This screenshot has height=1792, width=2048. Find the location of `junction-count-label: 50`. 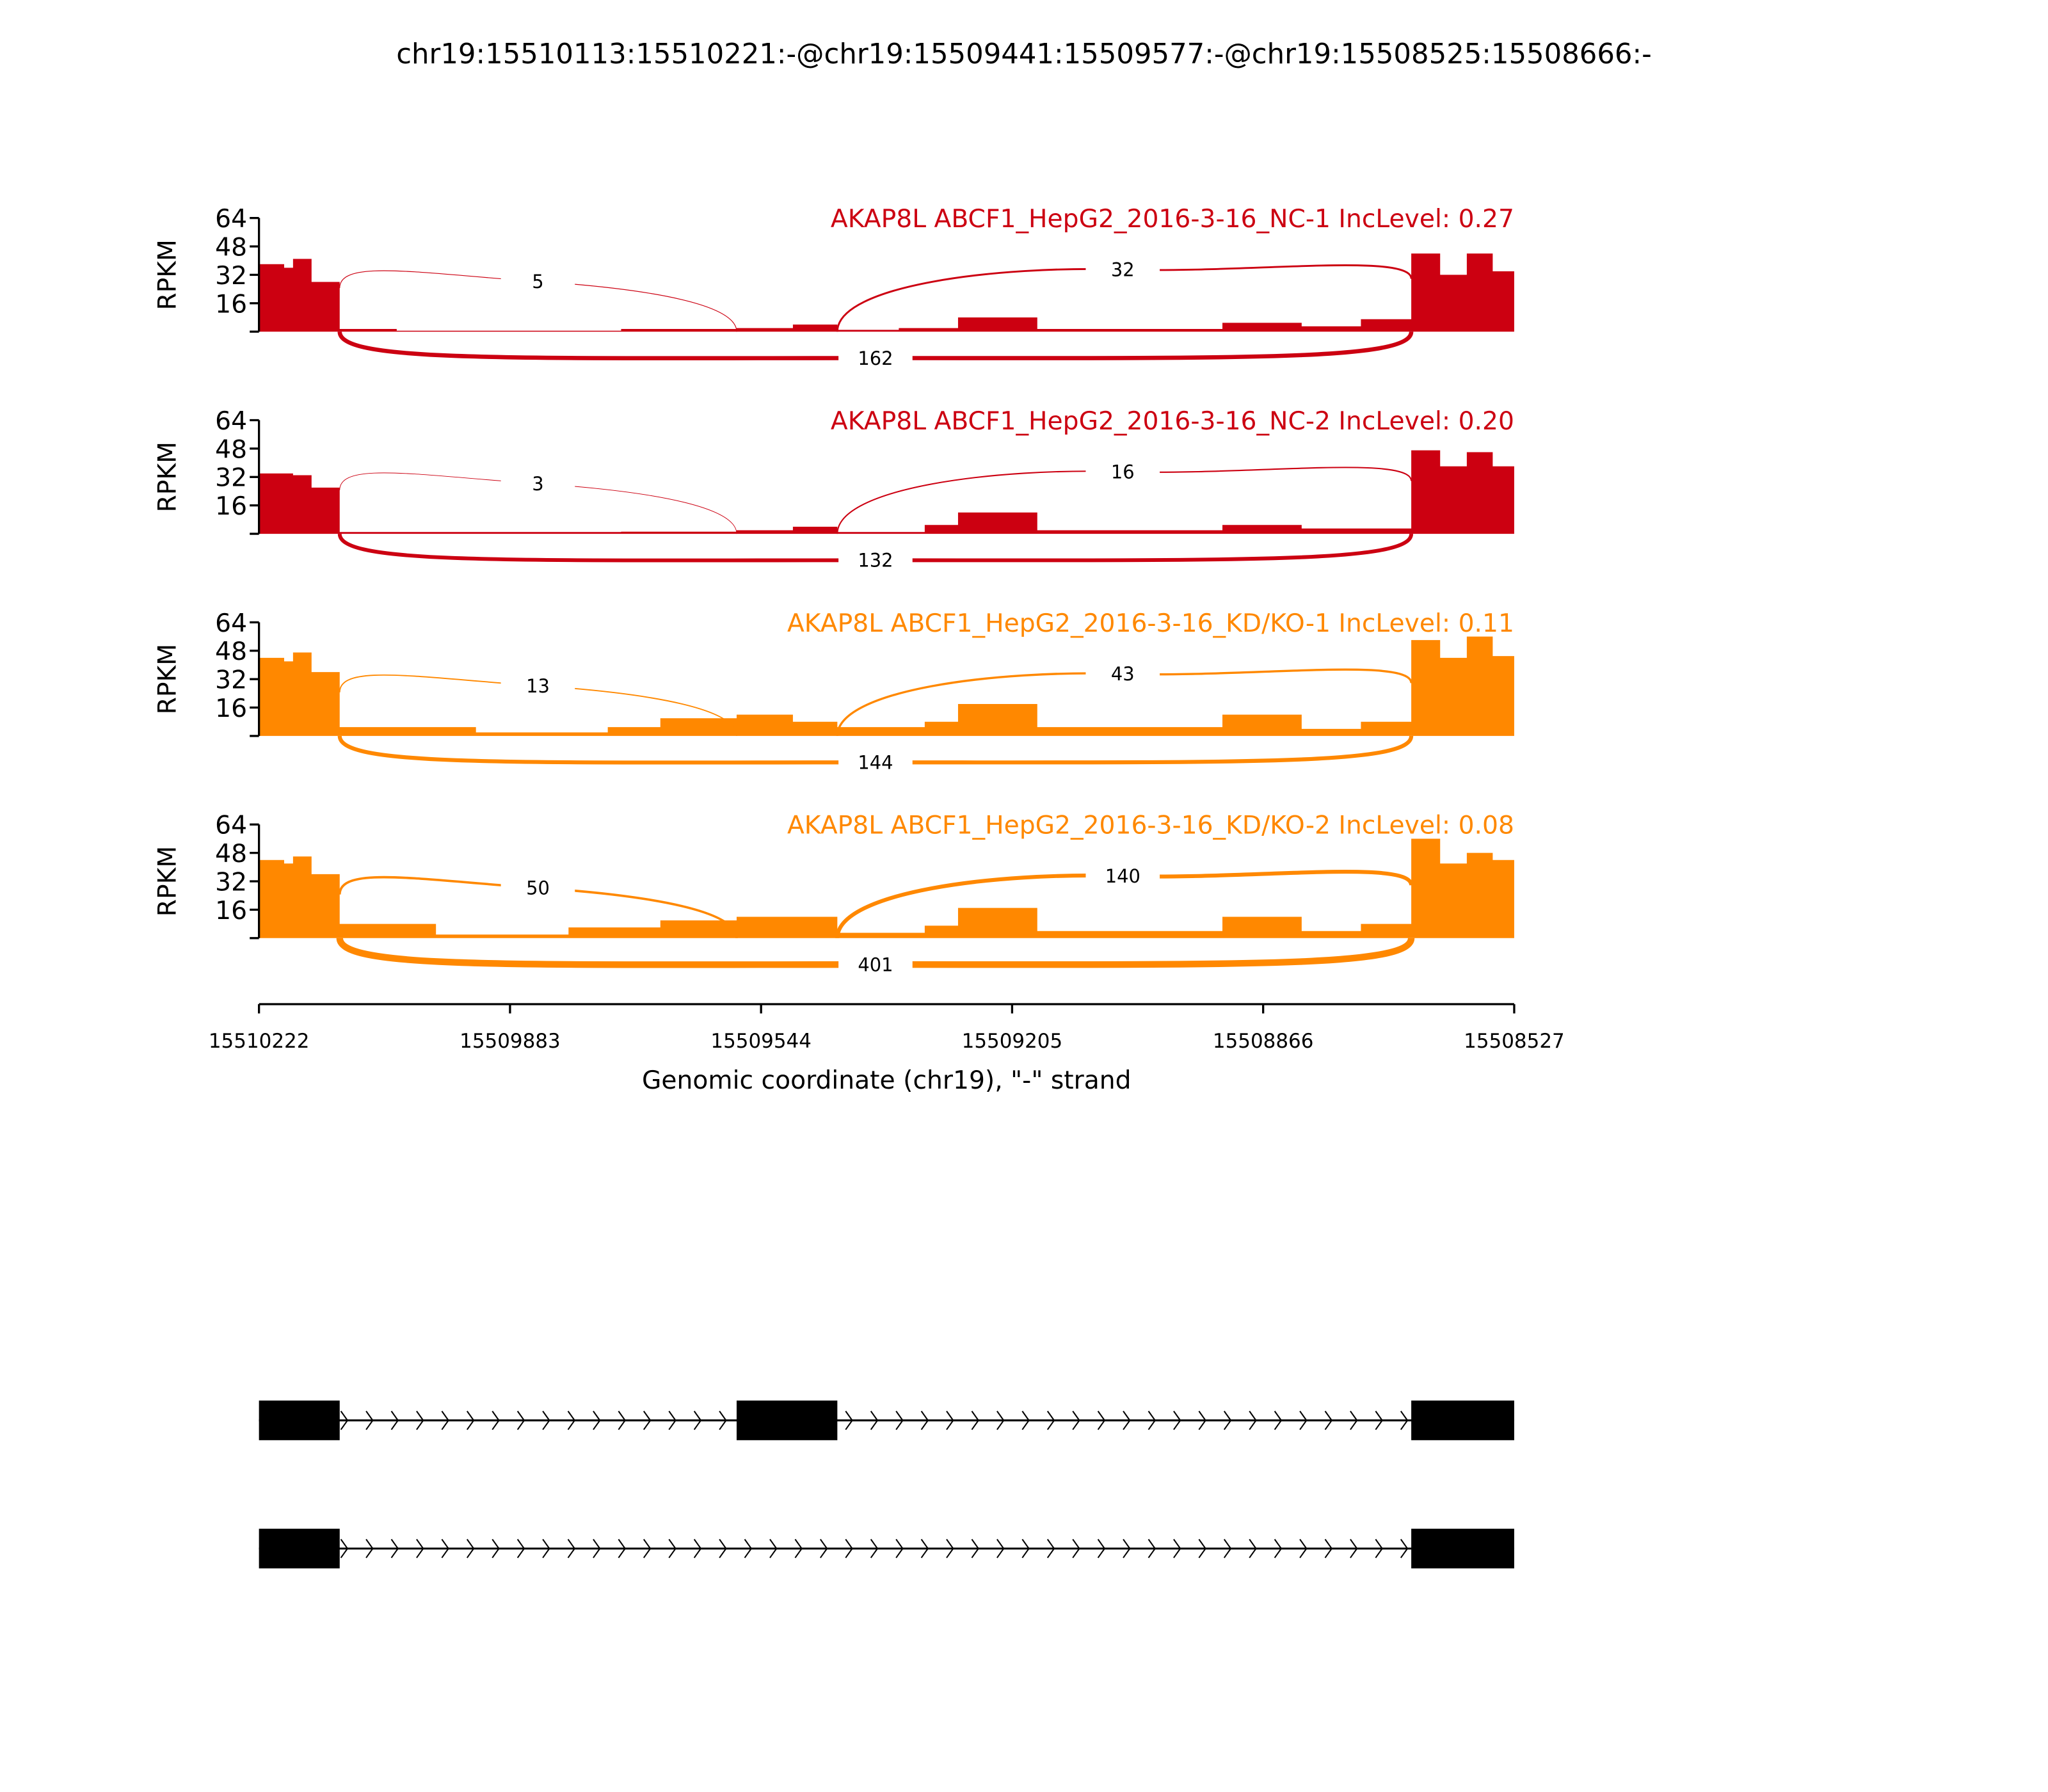

junction-count-label: 50 is located at coordinates (538, 888).